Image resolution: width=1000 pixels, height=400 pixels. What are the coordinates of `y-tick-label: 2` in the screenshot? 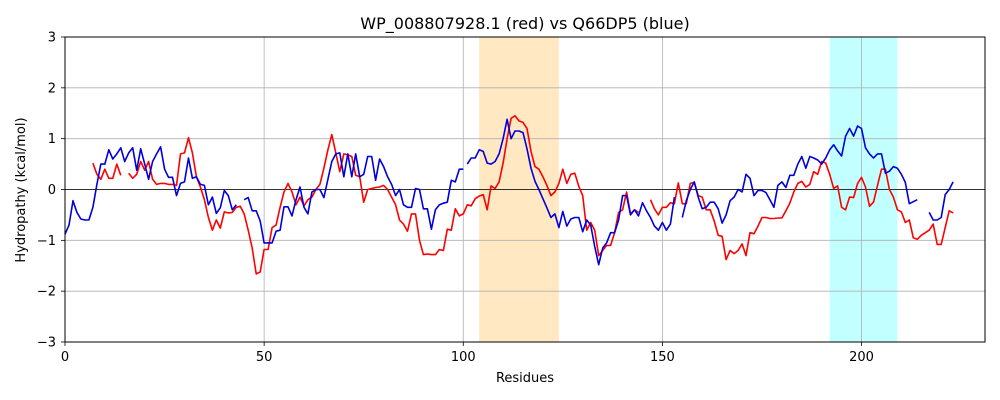 It's located at (52, 88).